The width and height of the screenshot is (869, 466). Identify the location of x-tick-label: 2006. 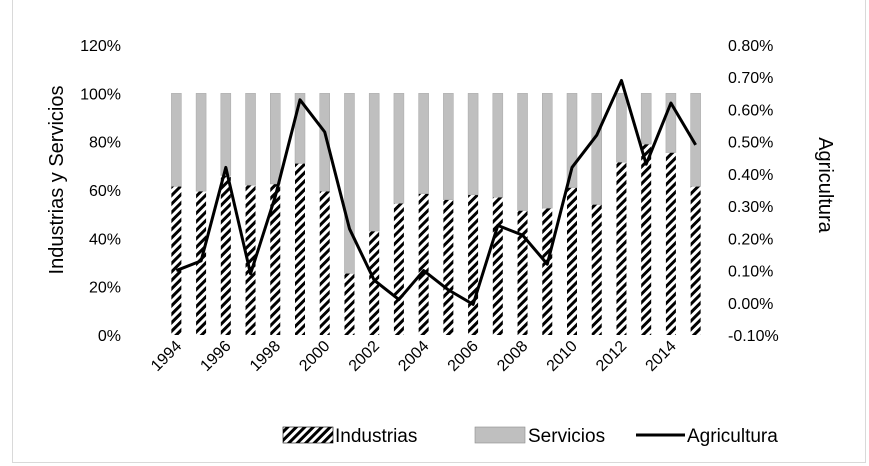
(463, 356).